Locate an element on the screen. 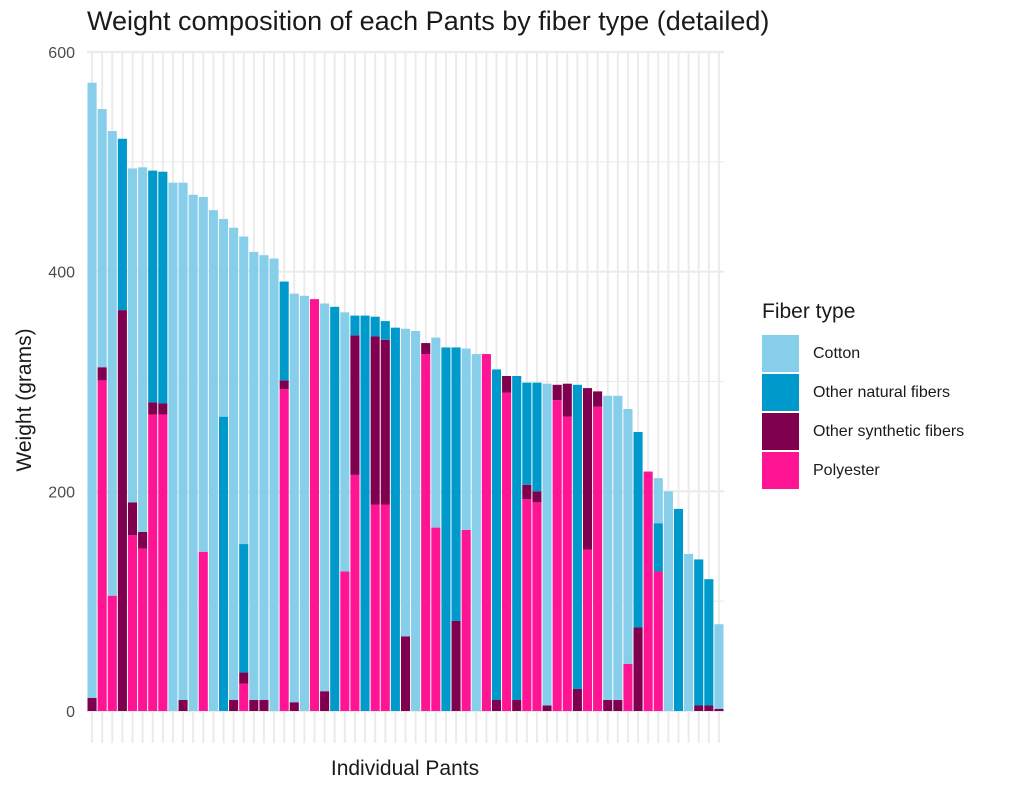 This screenshot has width=1024, height=790. legend-title: Fiber type is located at coordinates (809, 311).